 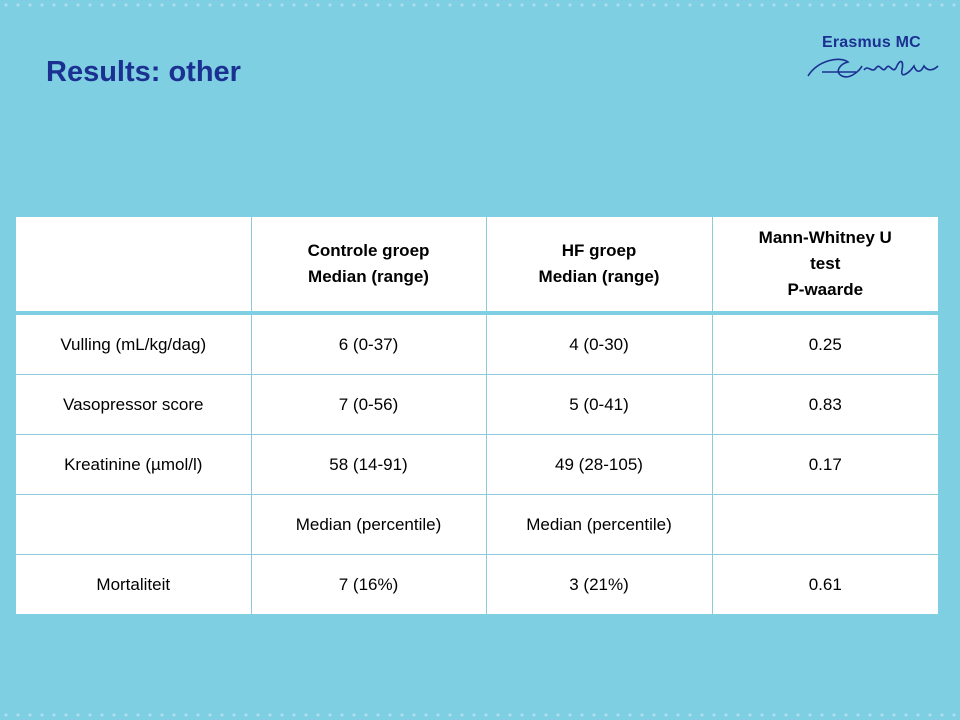 I want to click on column-header-1: Controle groep Median (range), so click(x=369, y=266).